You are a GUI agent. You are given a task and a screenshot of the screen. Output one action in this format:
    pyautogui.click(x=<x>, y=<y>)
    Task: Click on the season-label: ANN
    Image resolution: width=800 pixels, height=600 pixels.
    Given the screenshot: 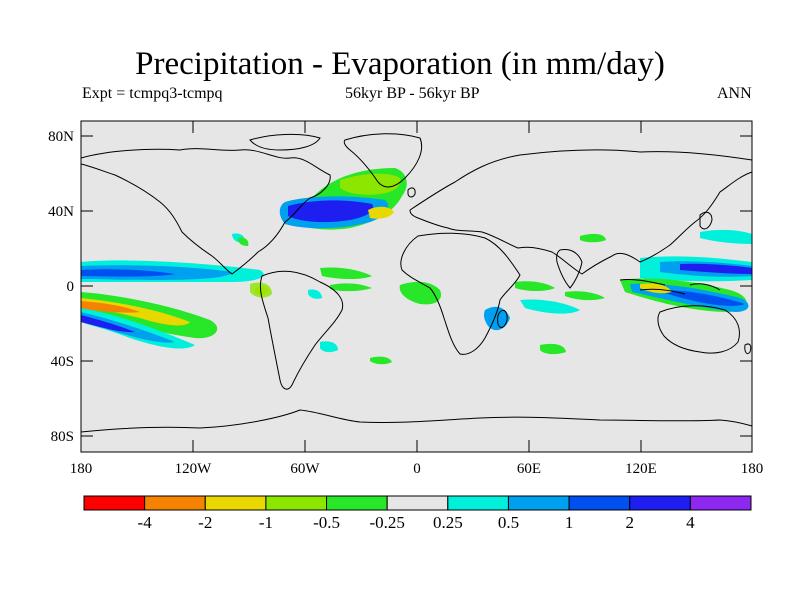 What is the action you would take?
    pyautogui.click(x=734, y=93)
    